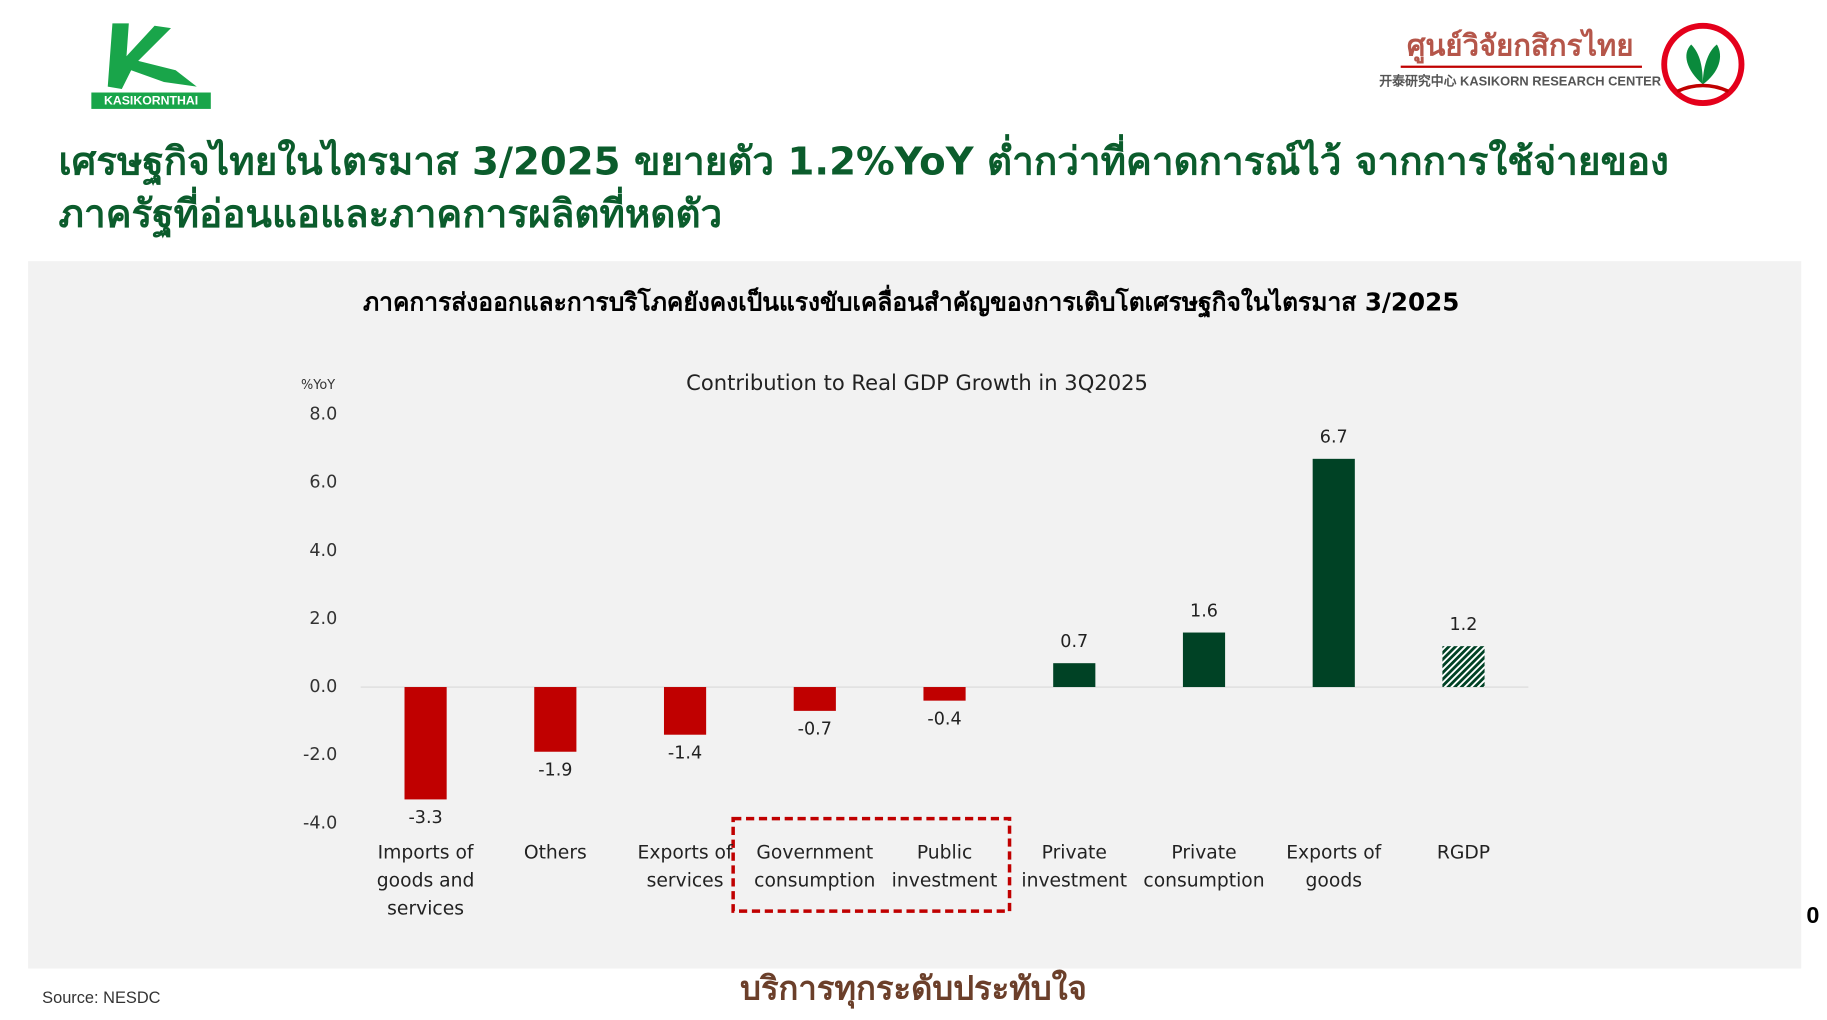 The width and height of the screenshot is (1827, 1020). Describe the element at coordinates (1203, 866) in the screenshot. I see `x-tick-label: Private consumption` at that location.